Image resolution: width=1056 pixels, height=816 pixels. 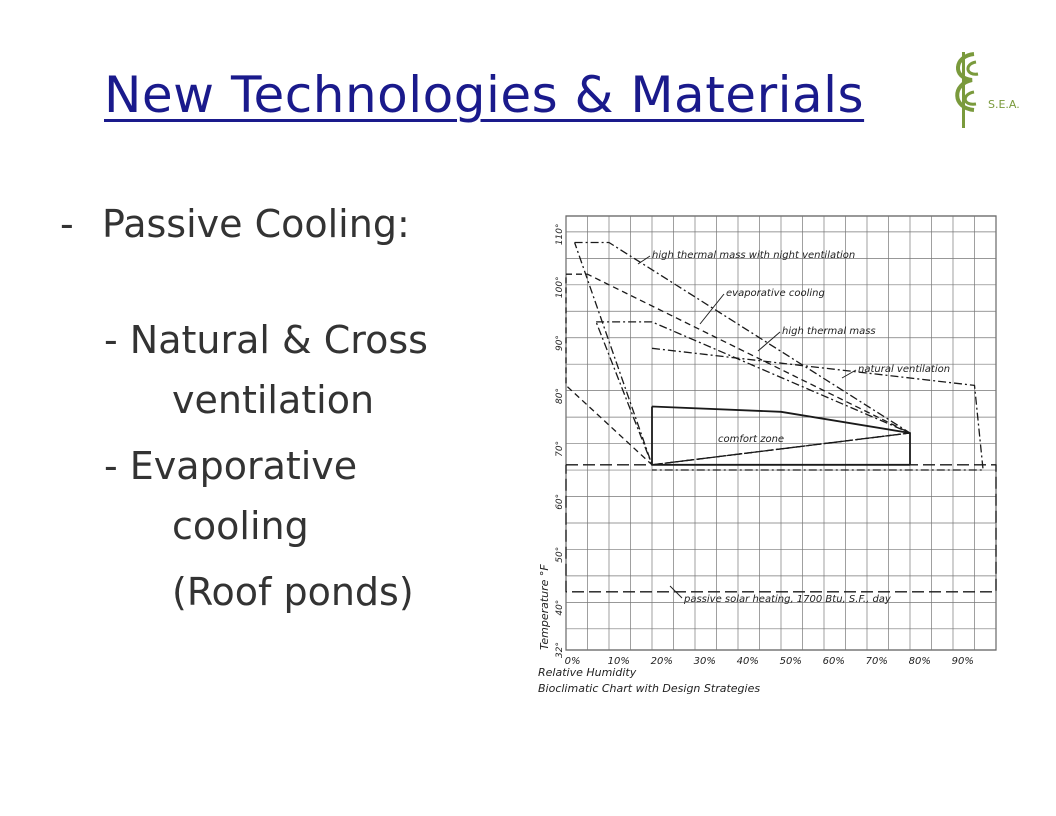 What do you see at coordinates (877, 661) in the screenshot?
I see `x-tick-label: 70%` at bounding box center [877, 661].